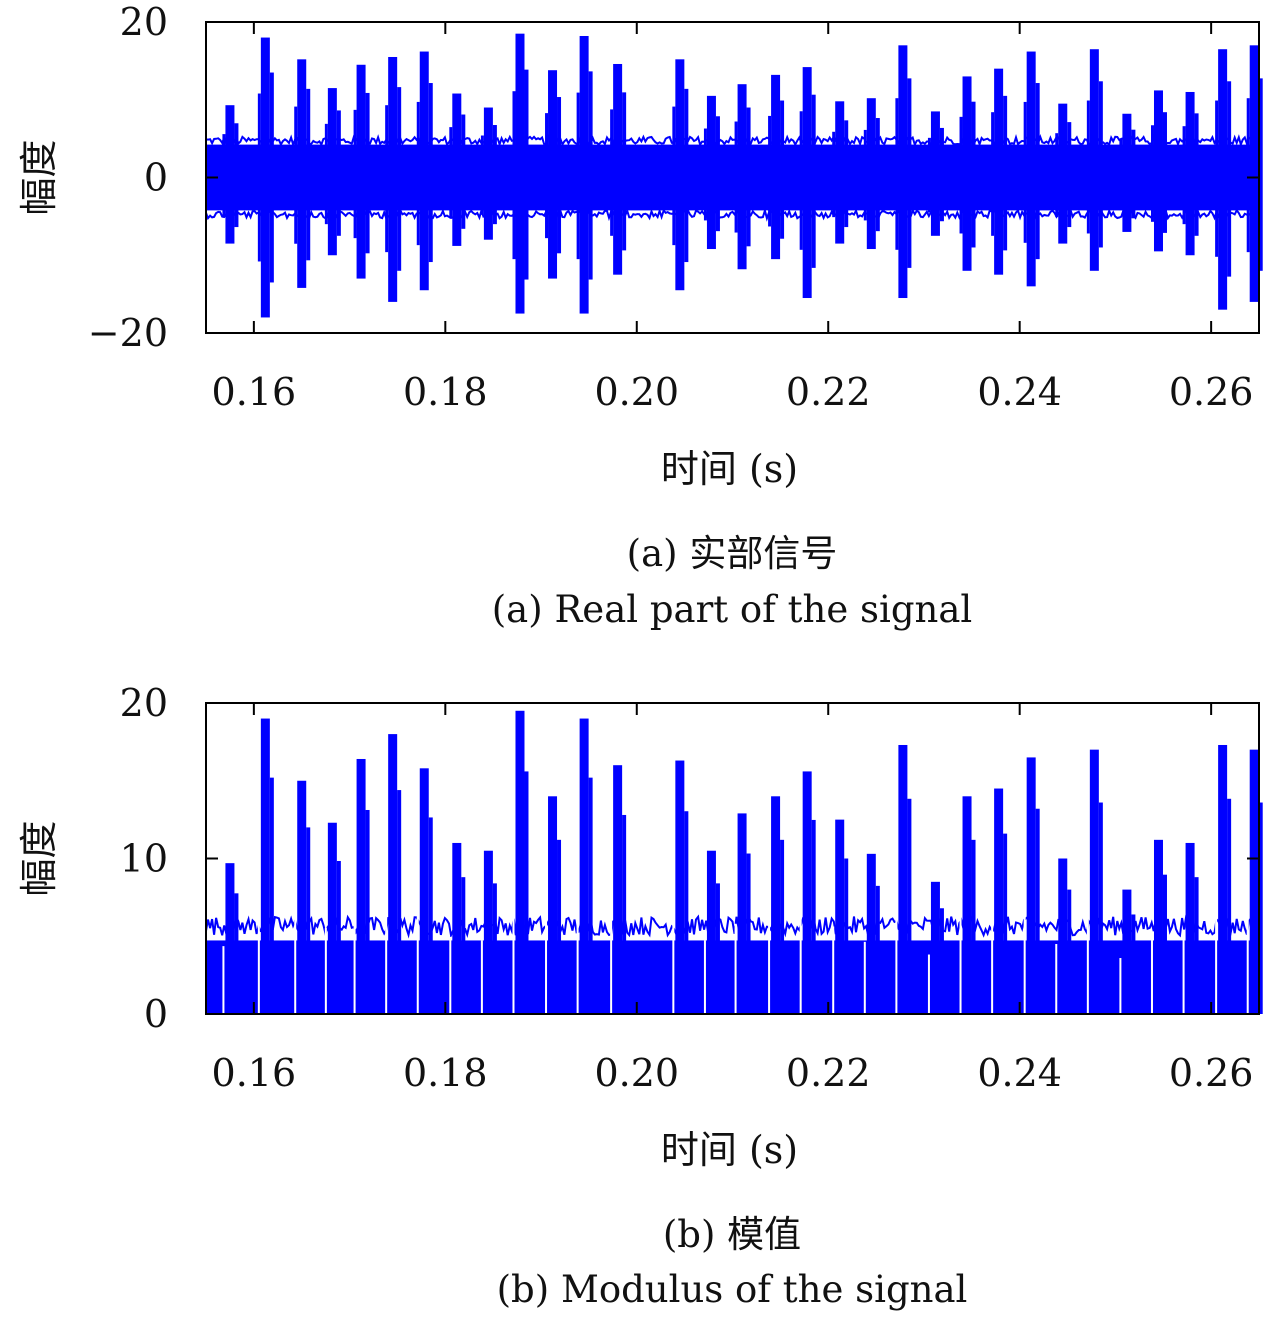 The image size is (1279, 1319). I want to click on caption-chinese: (a) 实部信号, so click(732, 553).